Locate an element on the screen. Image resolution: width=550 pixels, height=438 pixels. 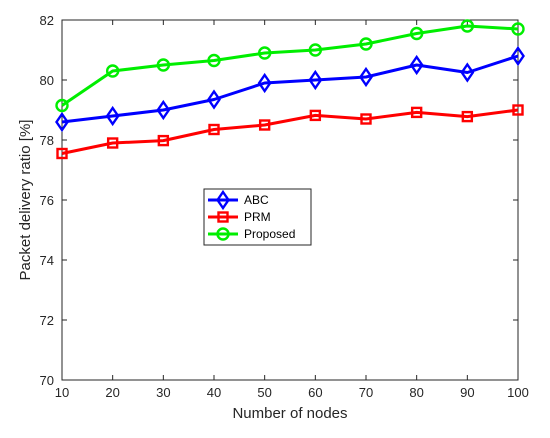
x-tick-label: 20 is located at coordinates (112, 392).